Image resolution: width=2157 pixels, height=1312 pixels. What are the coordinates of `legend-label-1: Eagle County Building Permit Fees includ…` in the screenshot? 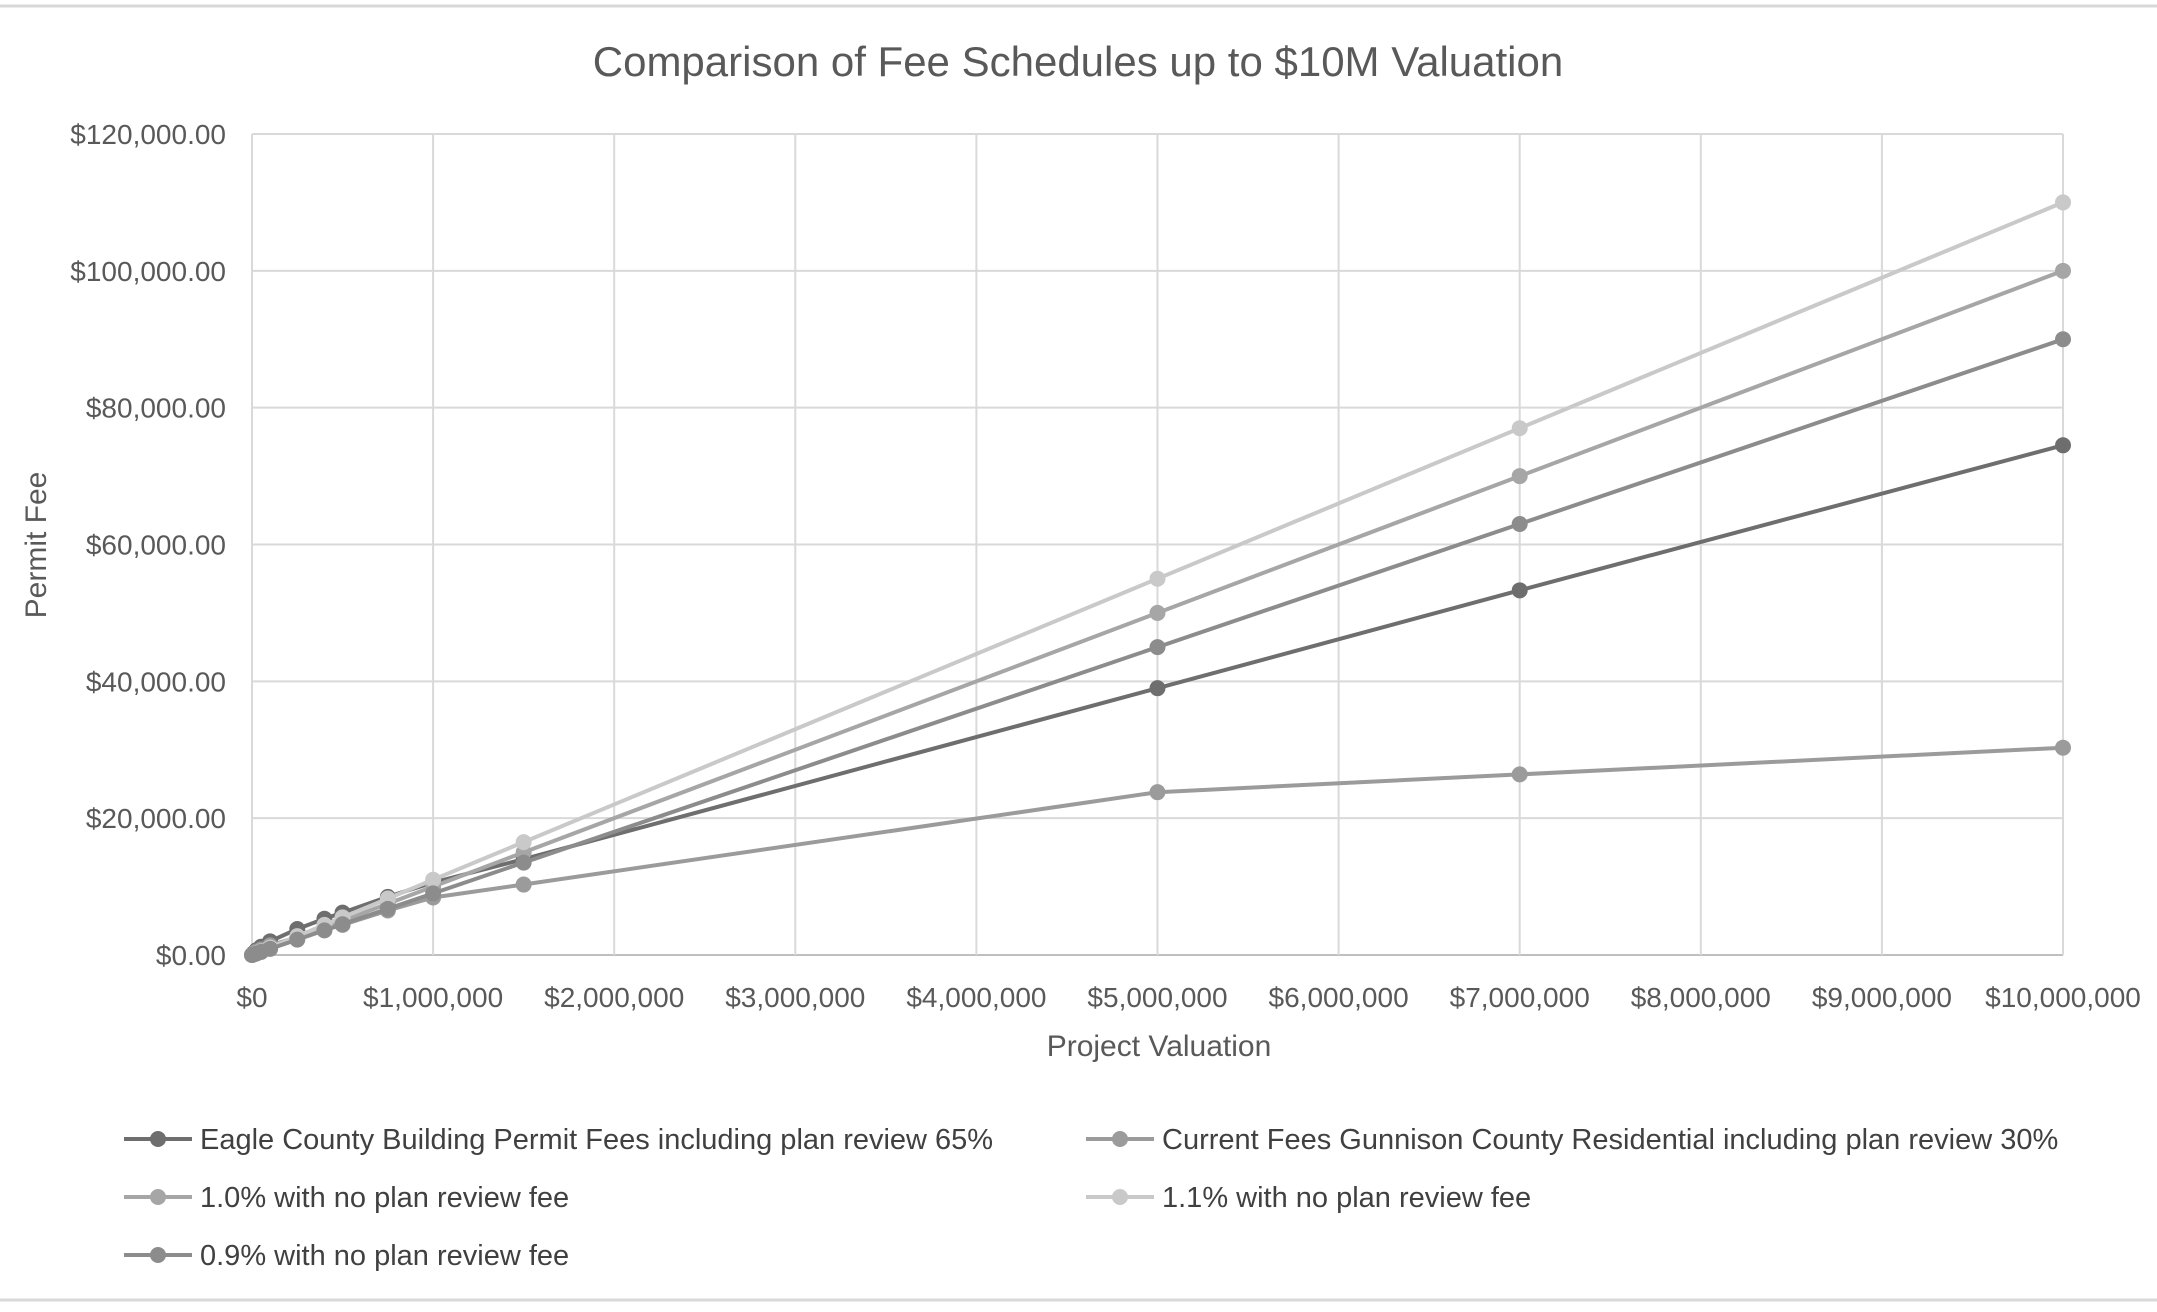 It's located at (596, 1140).